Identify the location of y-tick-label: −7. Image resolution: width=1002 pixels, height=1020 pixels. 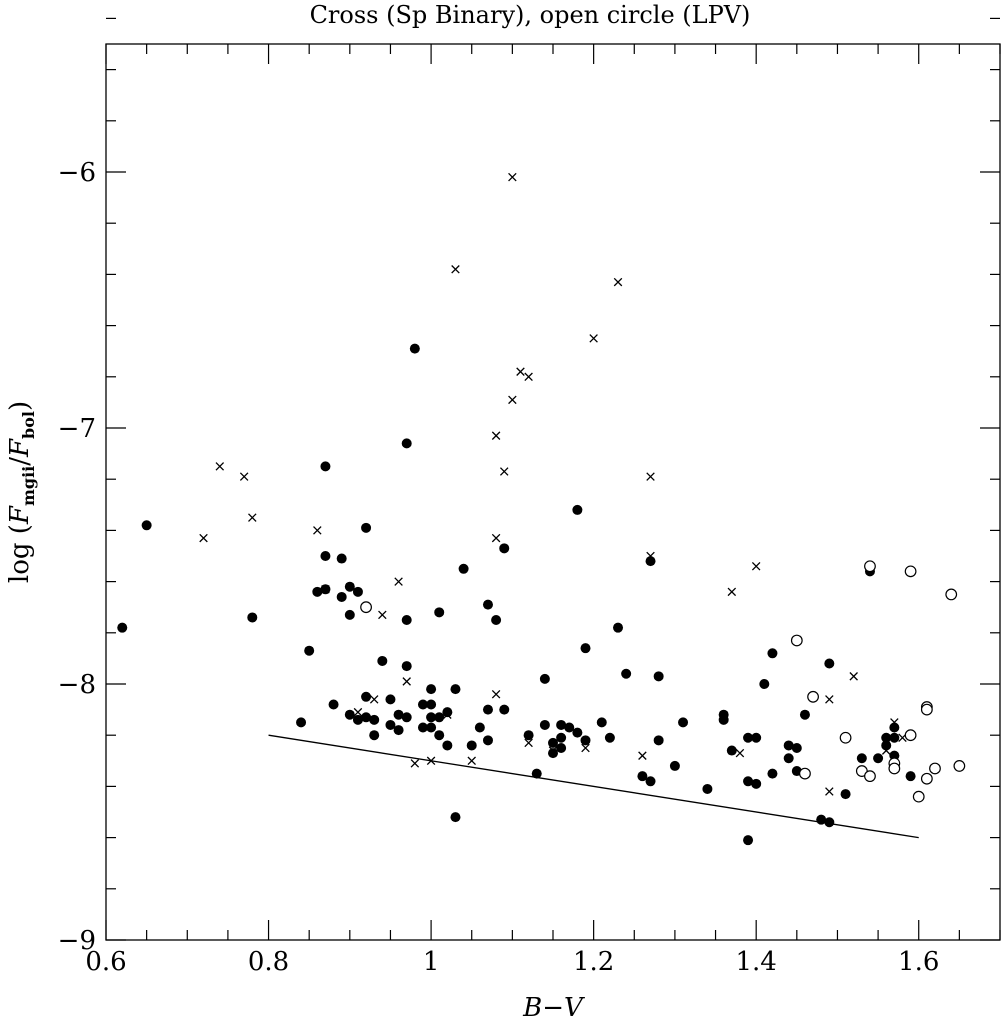
(77, 429).